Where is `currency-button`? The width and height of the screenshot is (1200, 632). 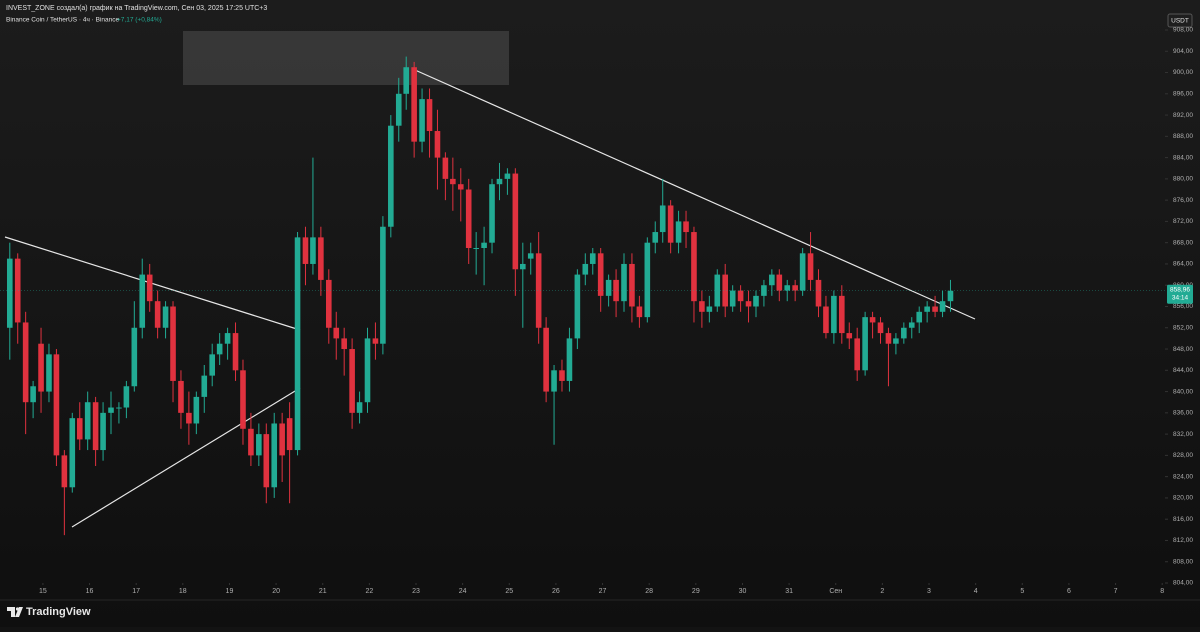 currency-button is located at coordinates (1180, 20).